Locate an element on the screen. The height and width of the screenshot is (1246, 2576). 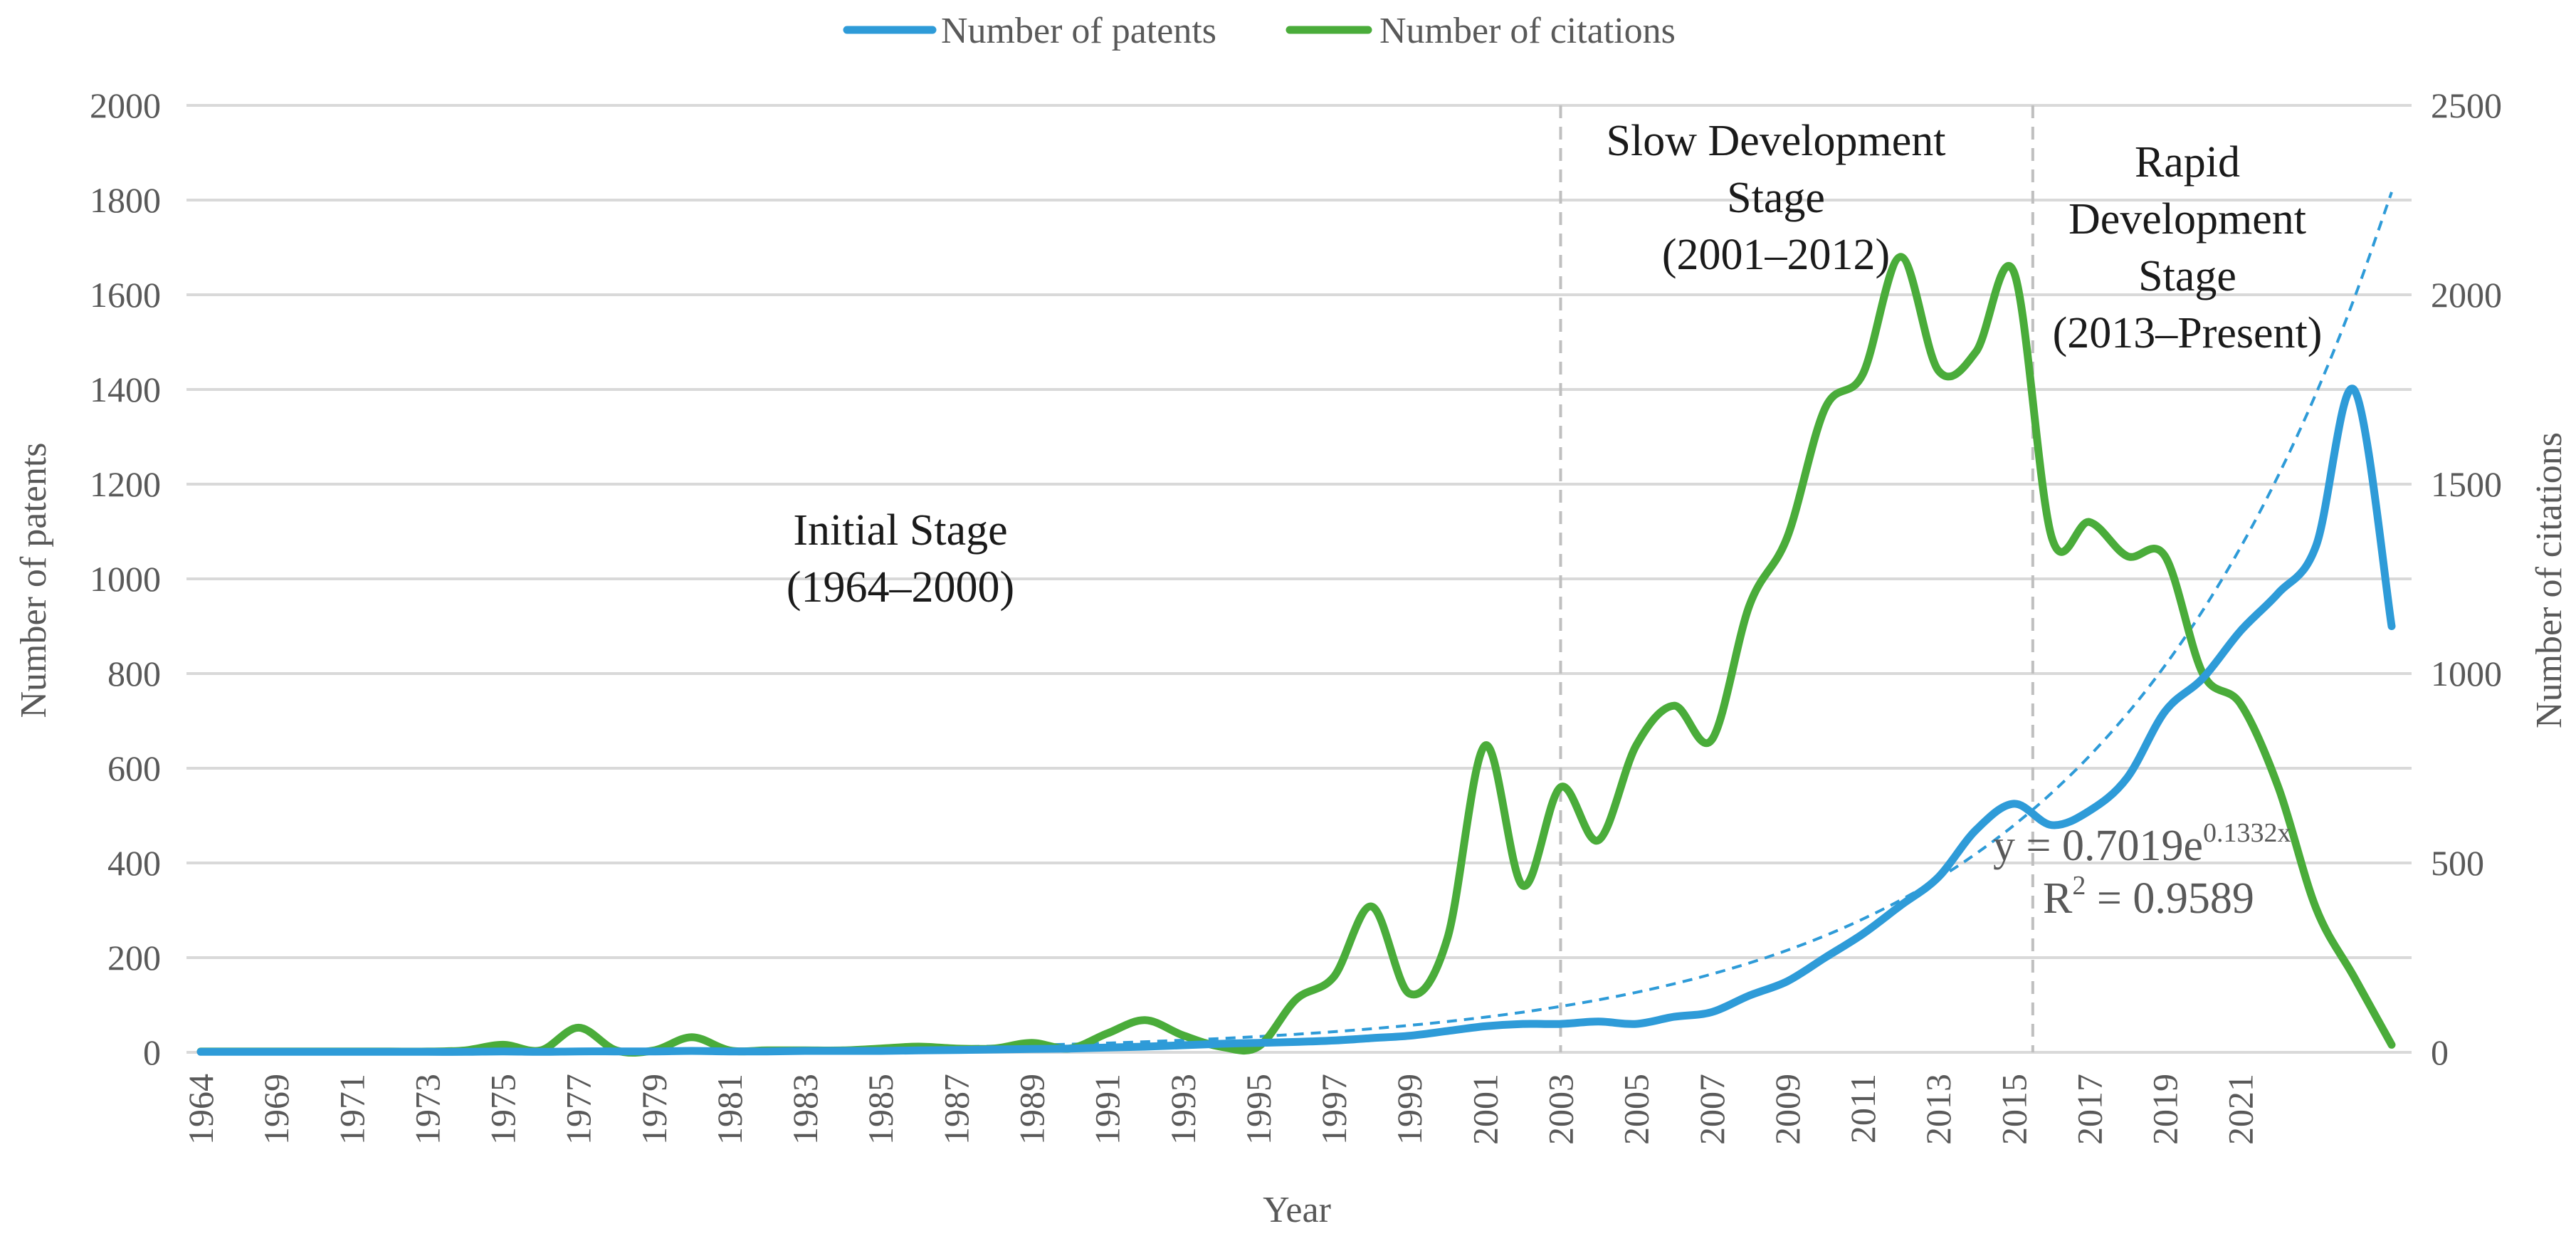
rapid-stage-label: Rapid Development Stage (2013–Present) is located at coordinates (2188, 248).